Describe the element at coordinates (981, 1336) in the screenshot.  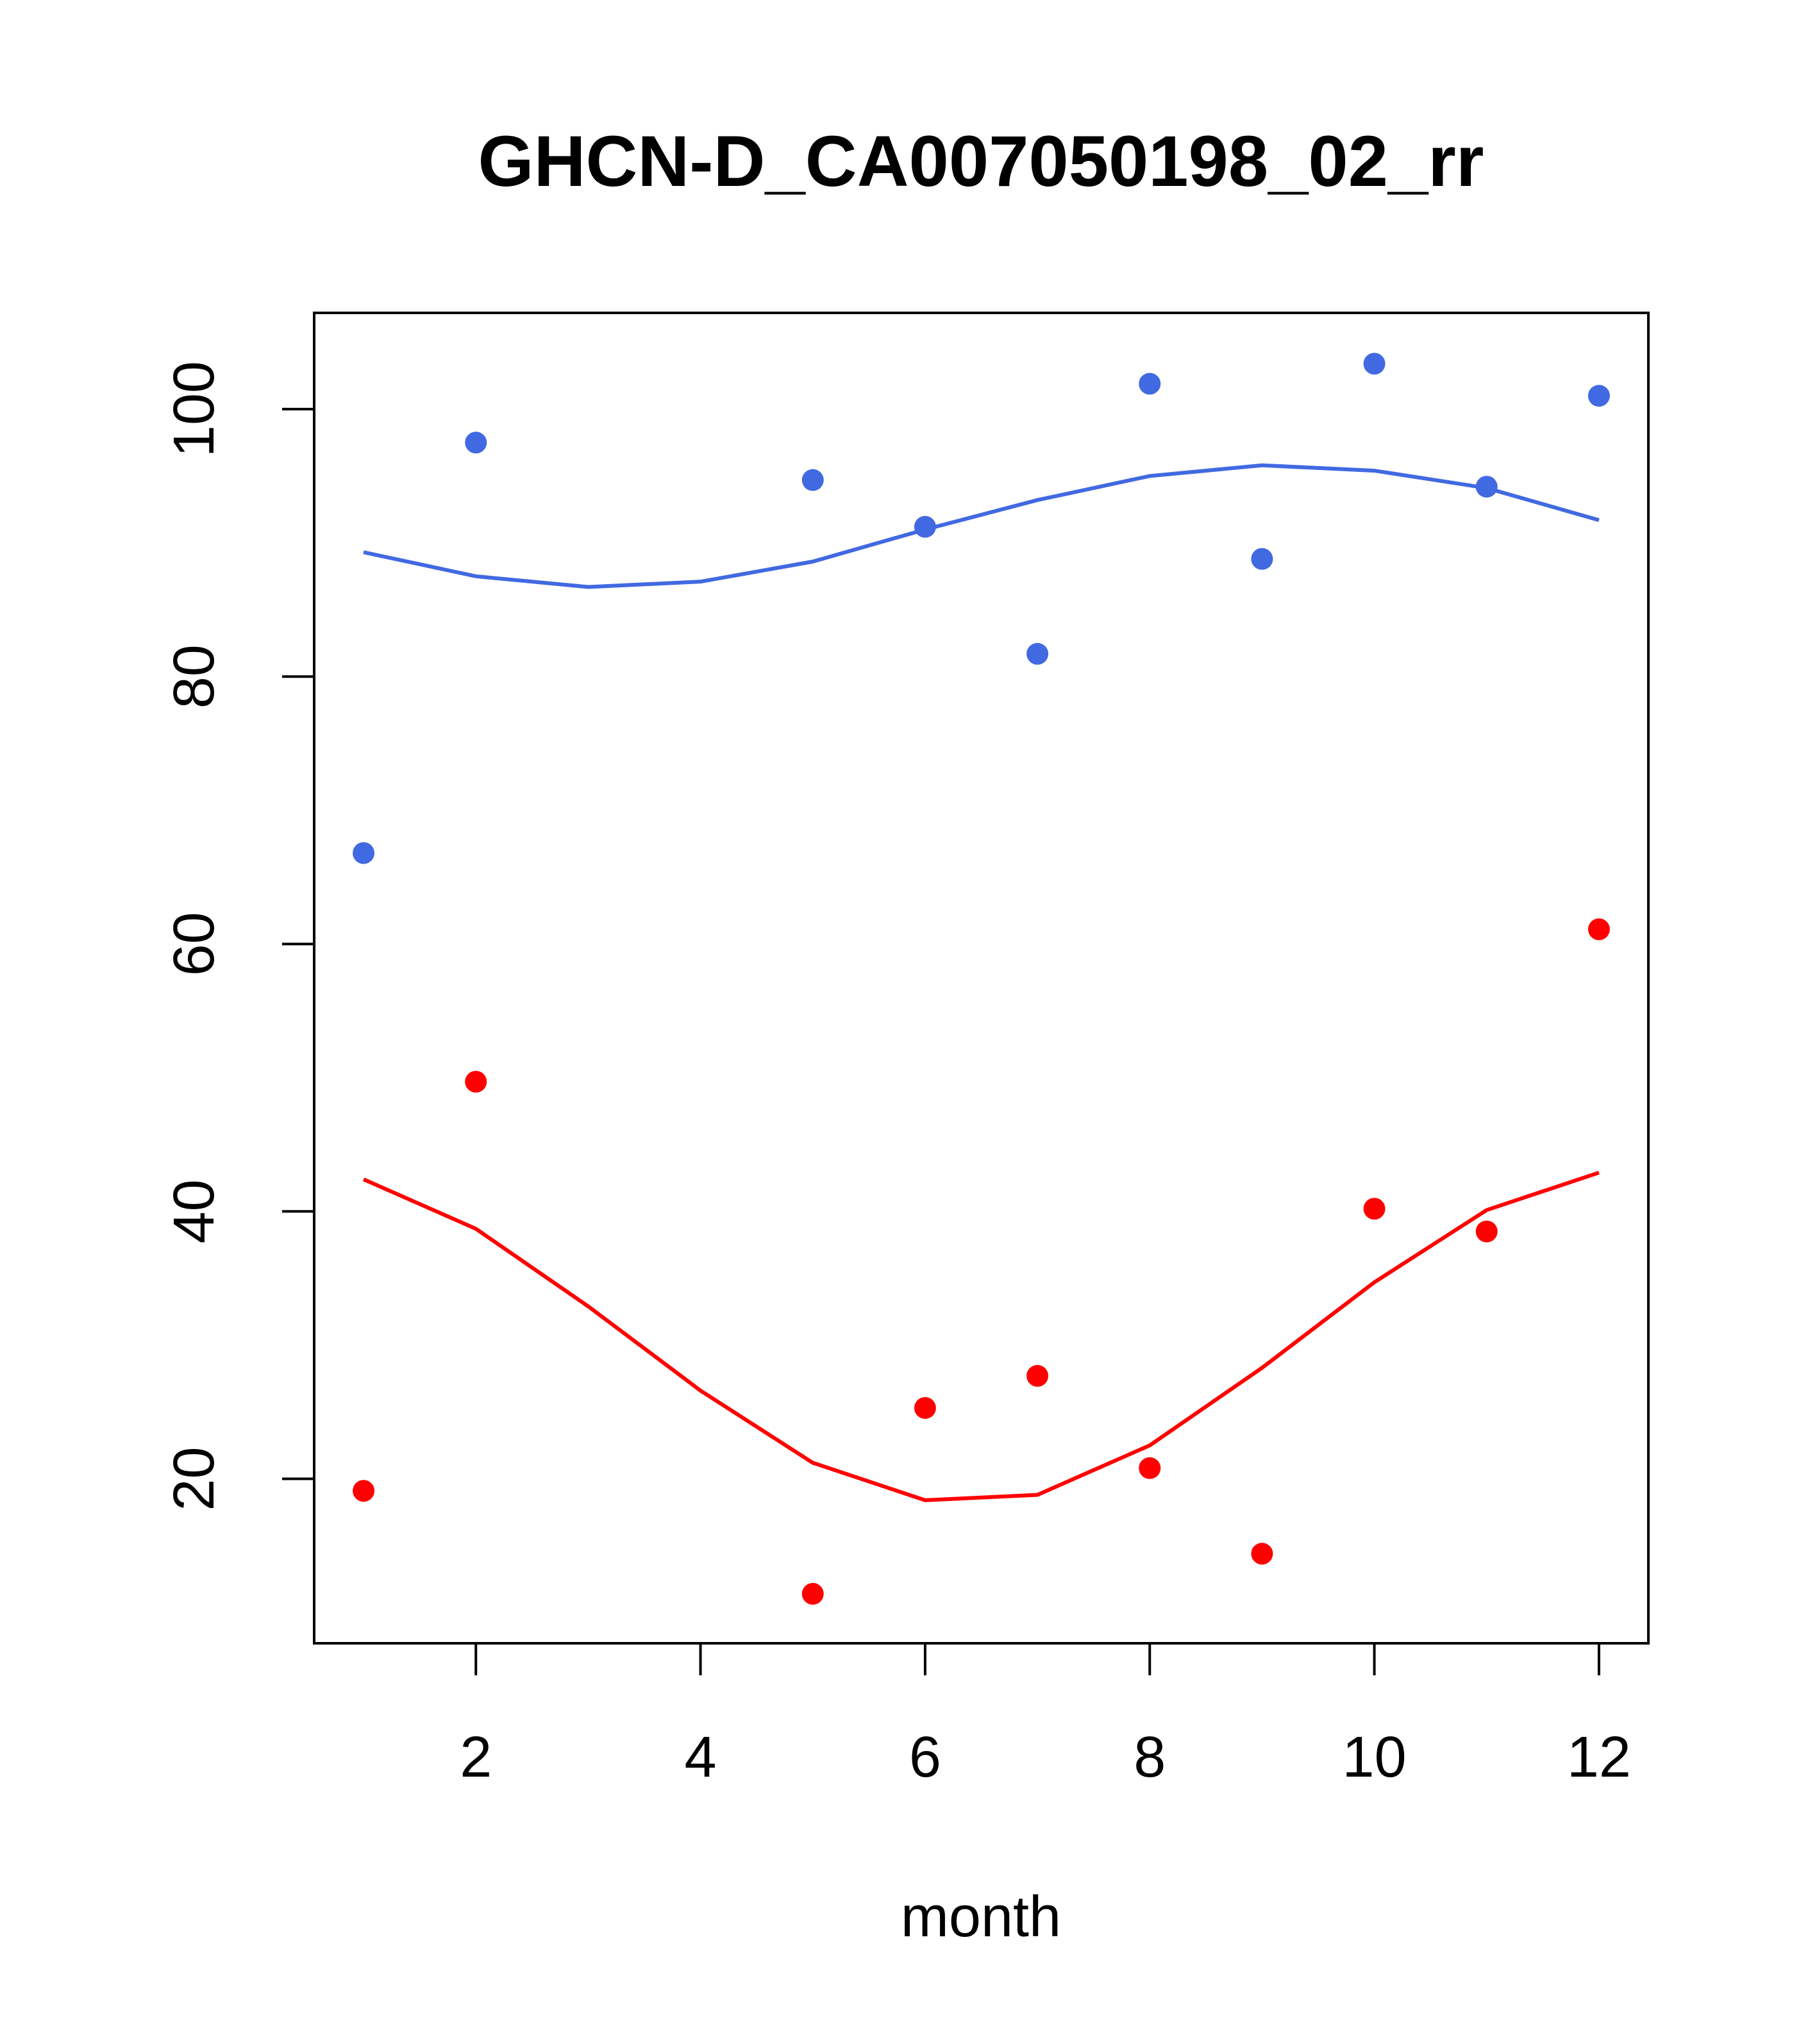
I see `red-fit-line` at that location.